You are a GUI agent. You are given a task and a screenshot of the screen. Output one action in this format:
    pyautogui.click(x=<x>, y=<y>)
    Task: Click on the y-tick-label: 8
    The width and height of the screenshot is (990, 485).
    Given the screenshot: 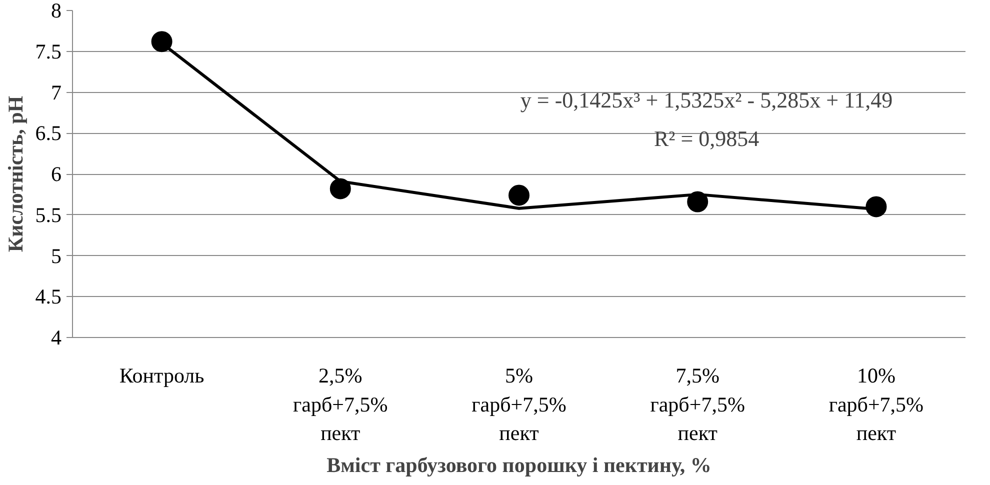 What is the action you would take?
    pyautogui.click(x=56, y=11)
    